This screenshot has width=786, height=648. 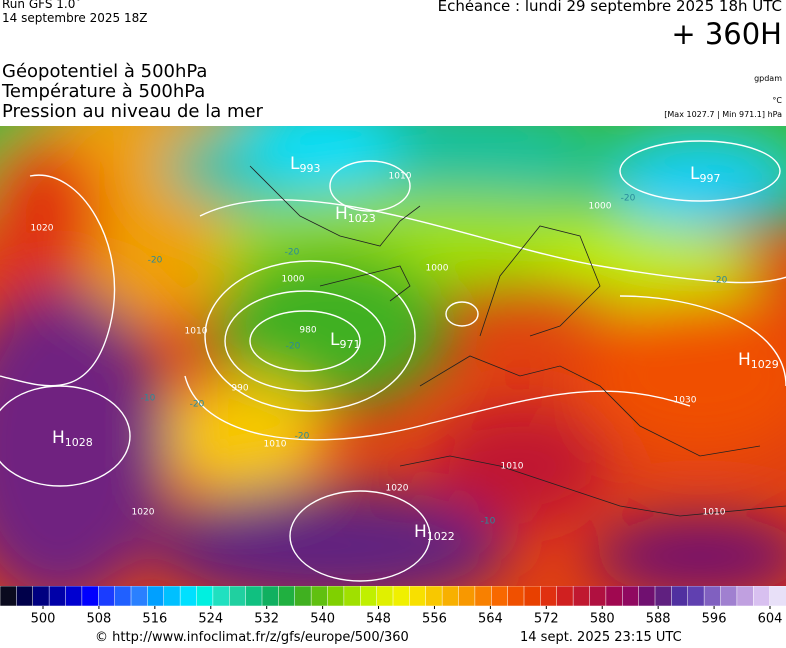 I want to click on center-value: 997, so click(x=709, y=178).